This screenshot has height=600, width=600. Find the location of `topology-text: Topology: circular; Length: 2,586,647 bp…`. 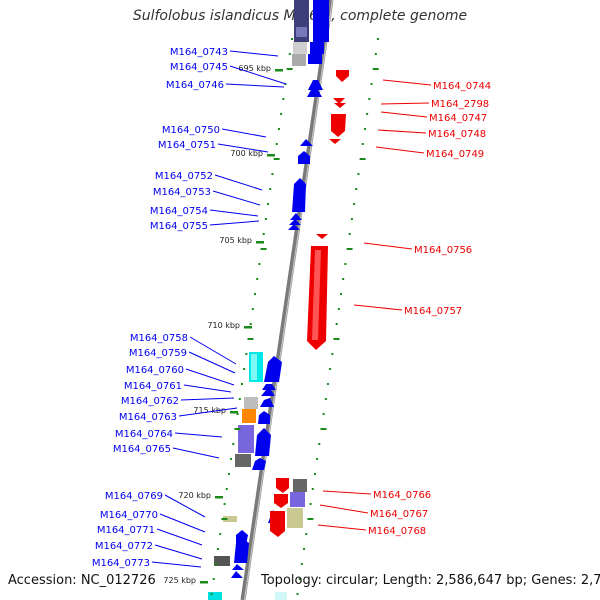

topology-text: Topology: circular; Length: 2,586,647 bp… is located at coordinates (430, 580).